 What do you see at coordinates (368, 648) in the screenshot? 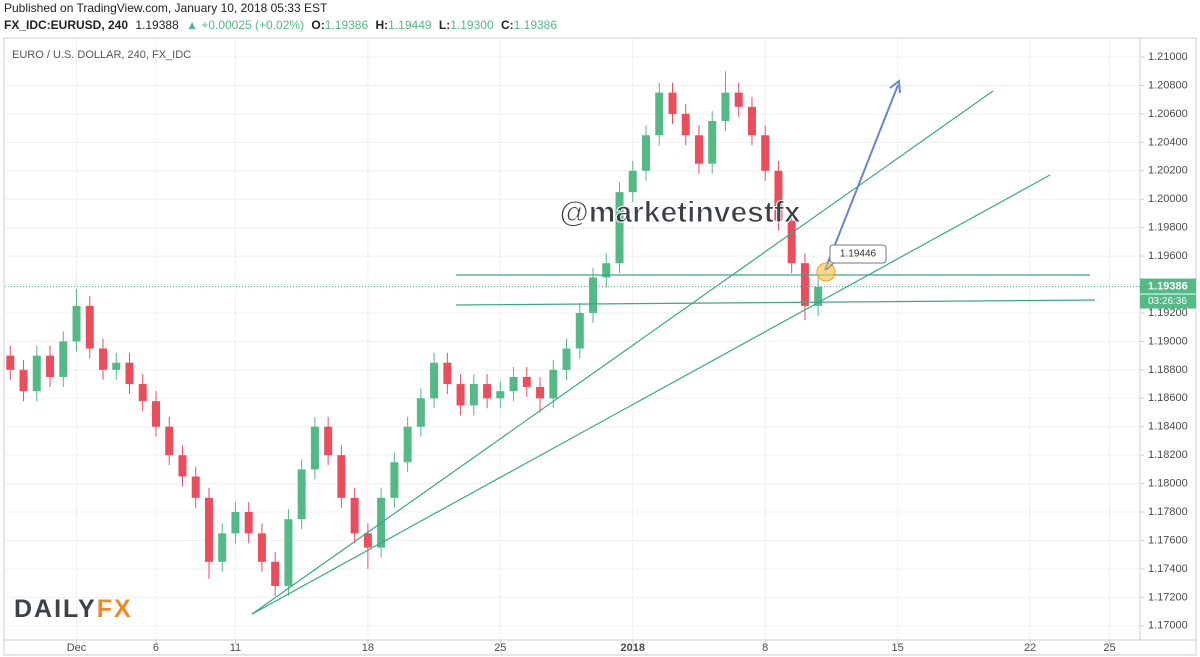
I see `x-tick-label: 18` at bounding box center [368, 648].